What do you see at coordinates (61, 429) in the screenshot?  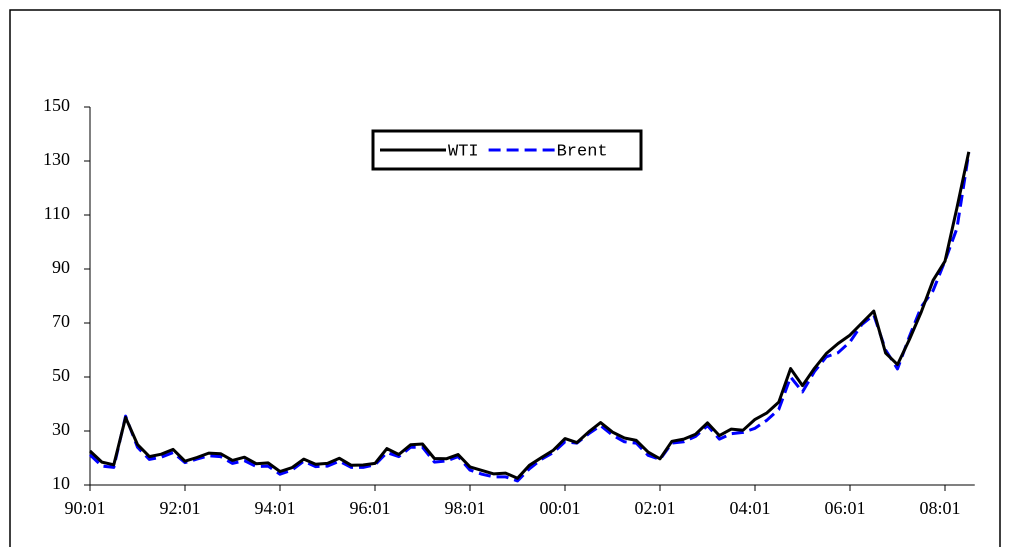 I see `y-tick-label: 30` at bounding box center [61, 429].